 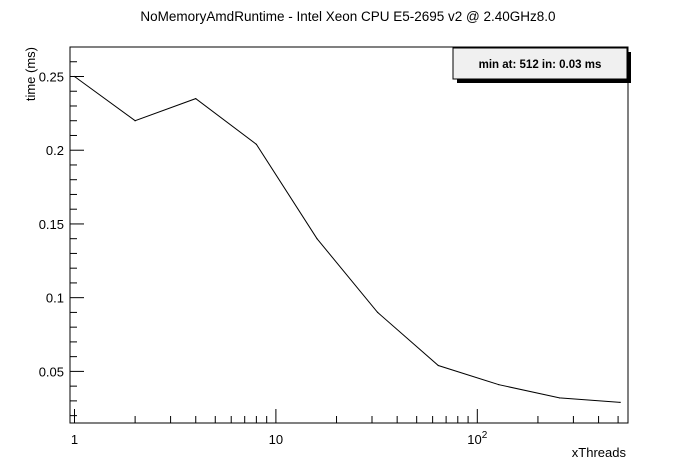 I want to click on x-axis-ticks: 1 10 102, so click(x=345, y=428).